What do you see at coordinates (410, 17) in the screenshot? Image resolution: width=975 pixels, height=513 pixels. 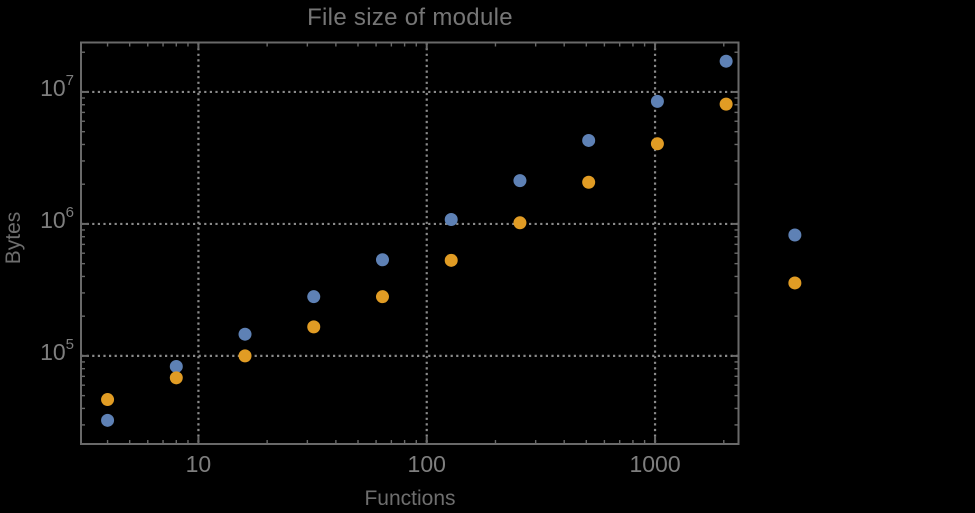 I see `chart-title: File size of module` at bounding box center [410, 17].